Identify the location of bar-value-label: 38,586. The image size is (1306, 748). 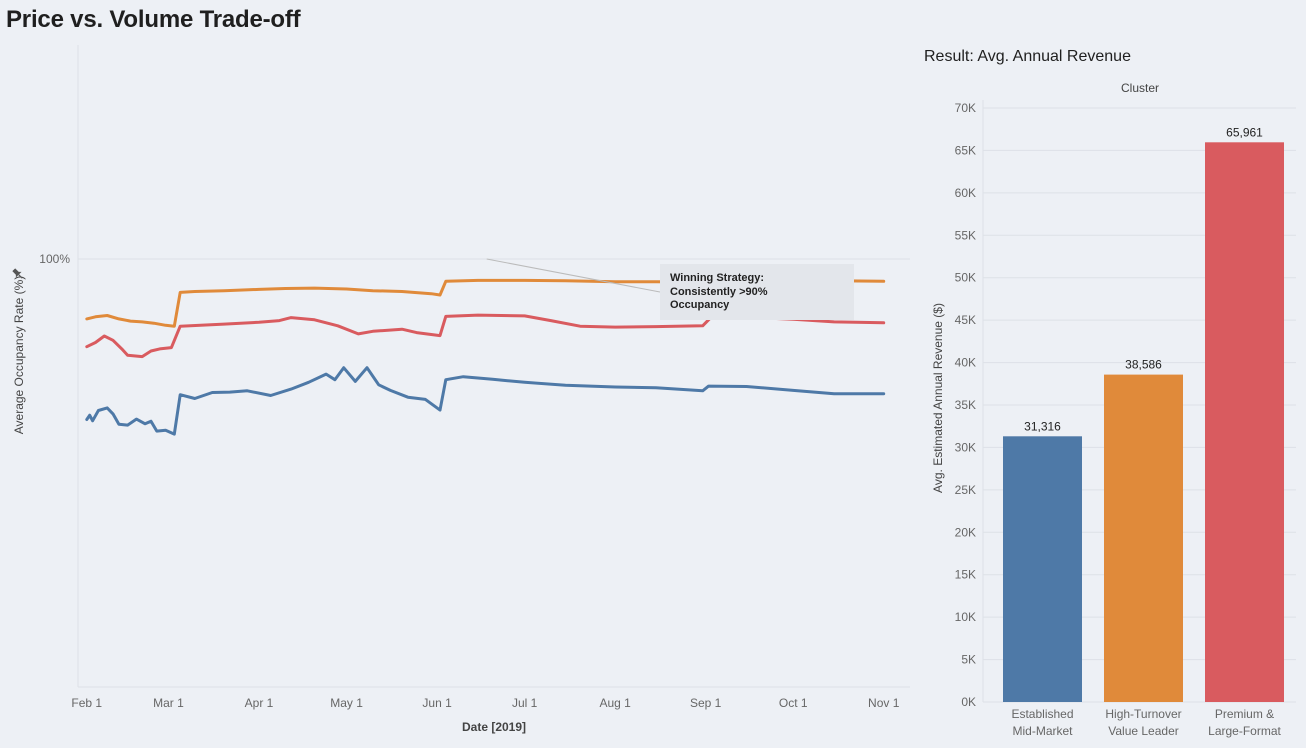
(1143, 365).